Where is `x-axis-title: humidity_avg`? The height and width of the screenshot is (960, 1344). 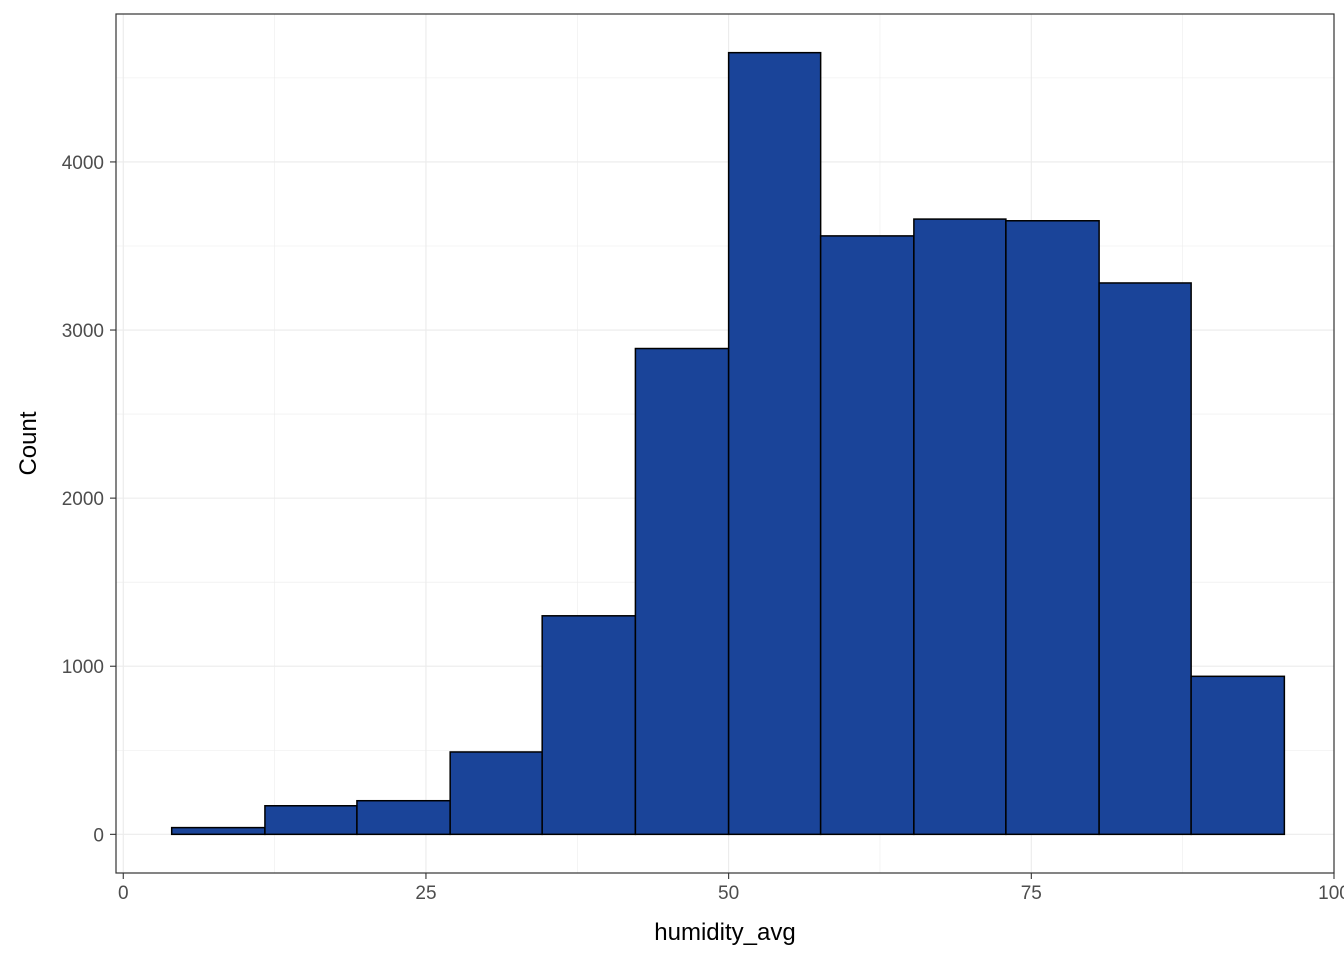
x-axis-title: humidity_avg is located at coordinates (724, 932).